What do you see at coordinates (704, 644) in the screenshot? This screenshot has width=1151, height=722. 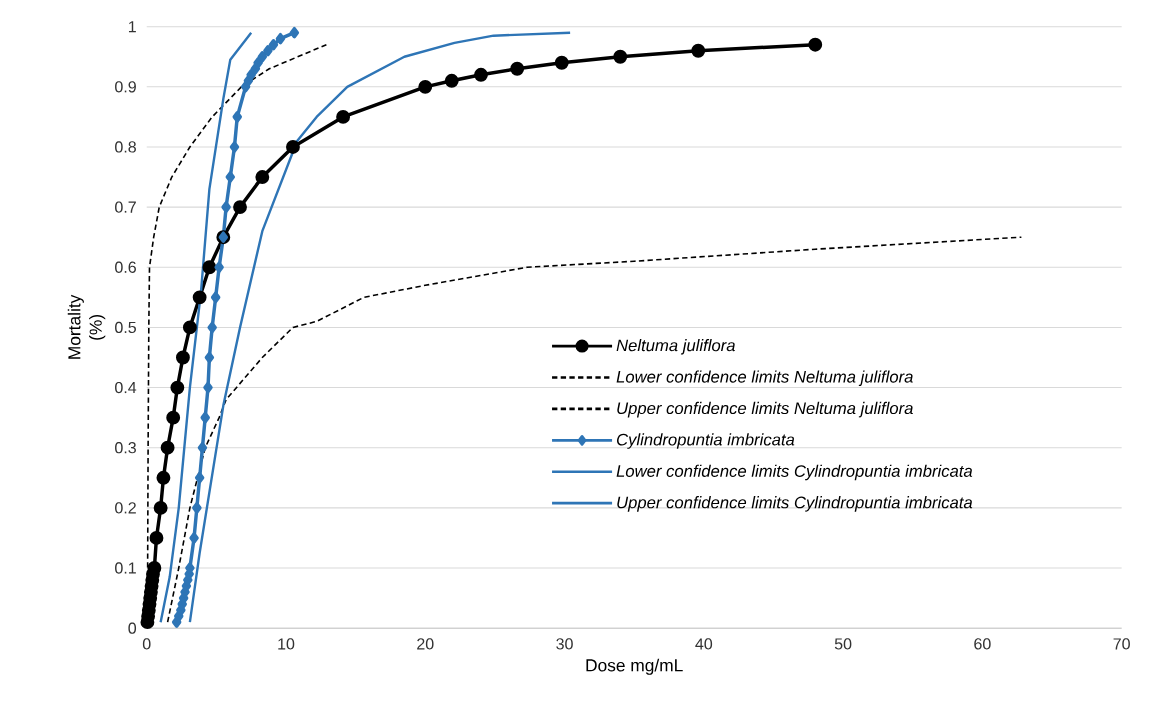 I see `x-tick-label: 40` at bounding box center [704, 644].